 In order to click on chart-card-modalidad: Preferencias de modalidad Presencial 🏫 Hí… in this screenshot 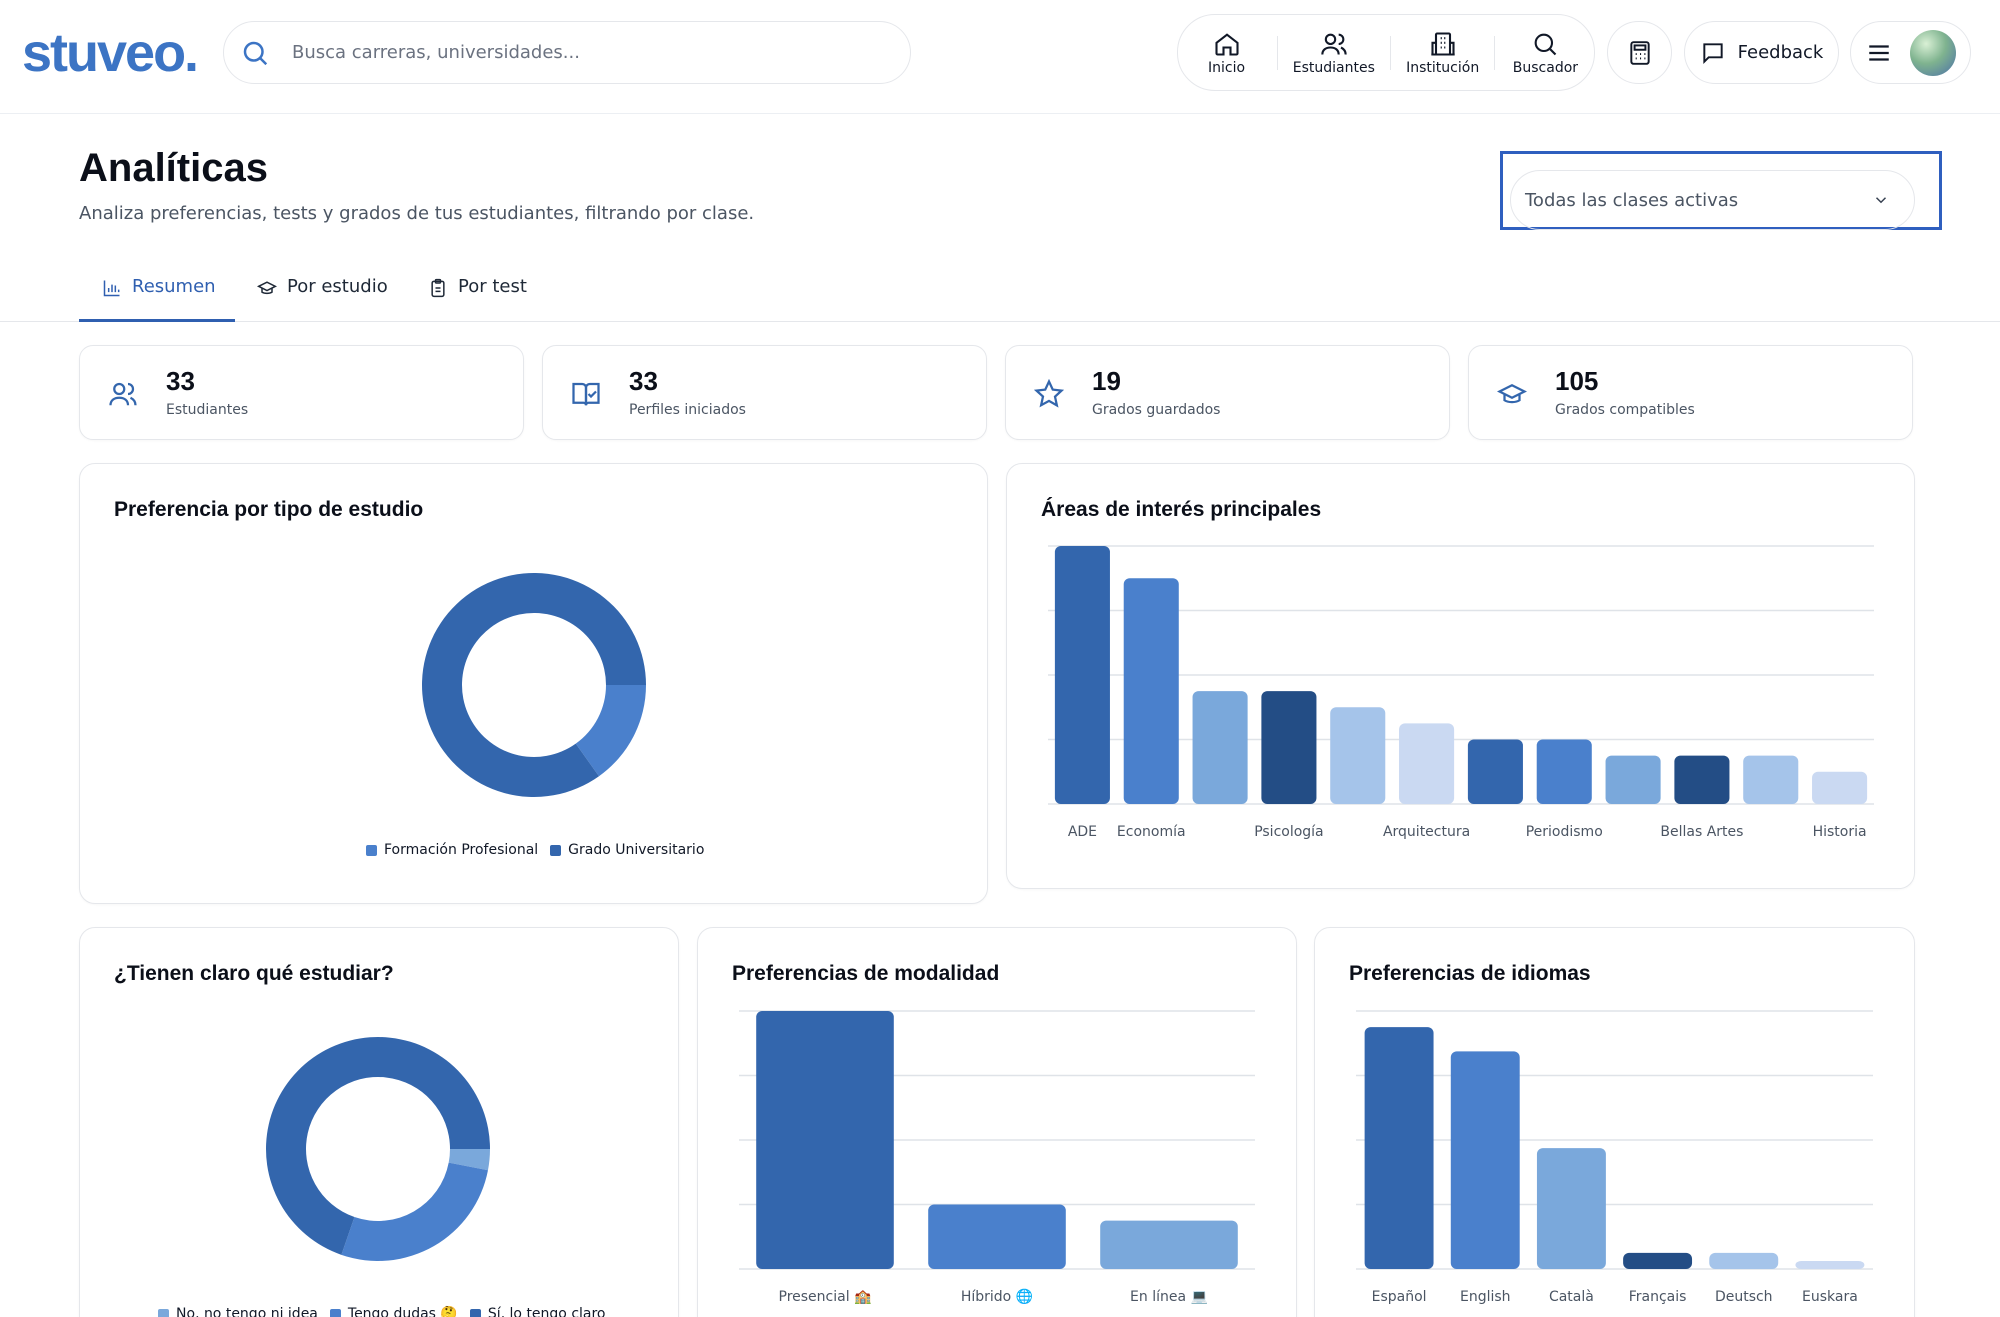, I will do `click(997, 1122)`.